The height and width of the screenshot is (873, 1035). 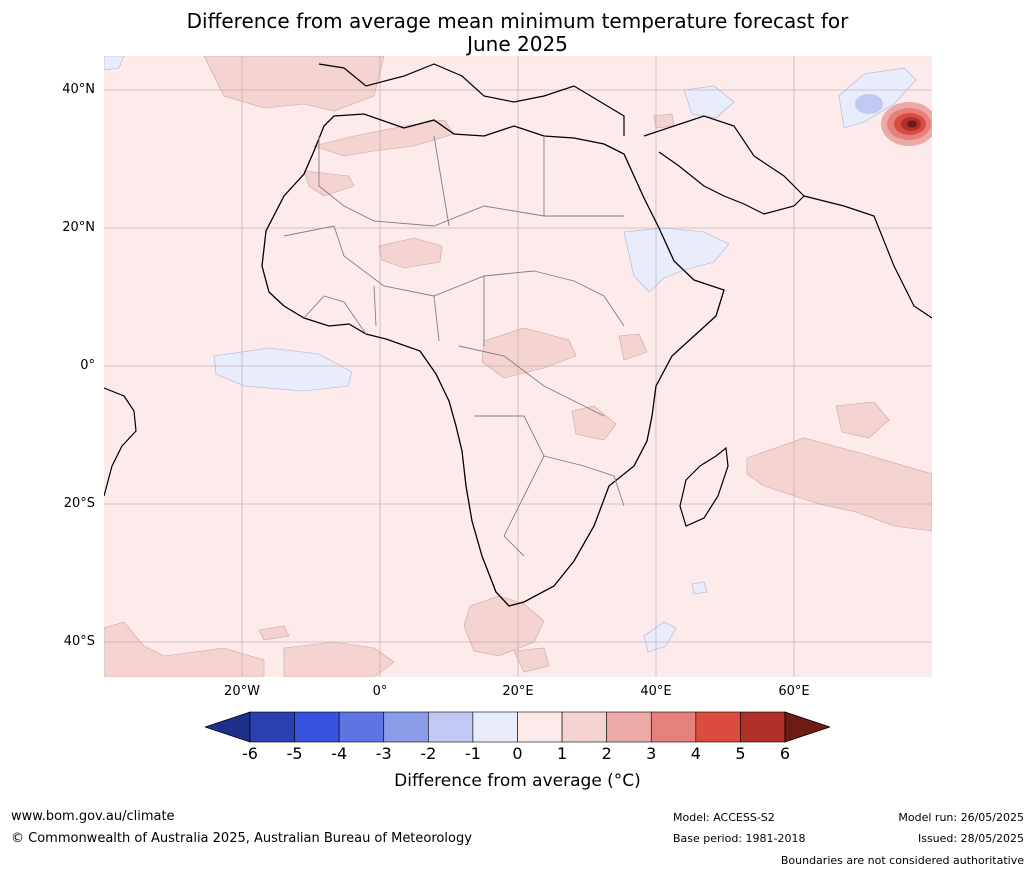 What do you see at coordinates (78, 227) in the screenshot?
I see `lat-label-20n: 20°N` at bounding box center [78, 227].